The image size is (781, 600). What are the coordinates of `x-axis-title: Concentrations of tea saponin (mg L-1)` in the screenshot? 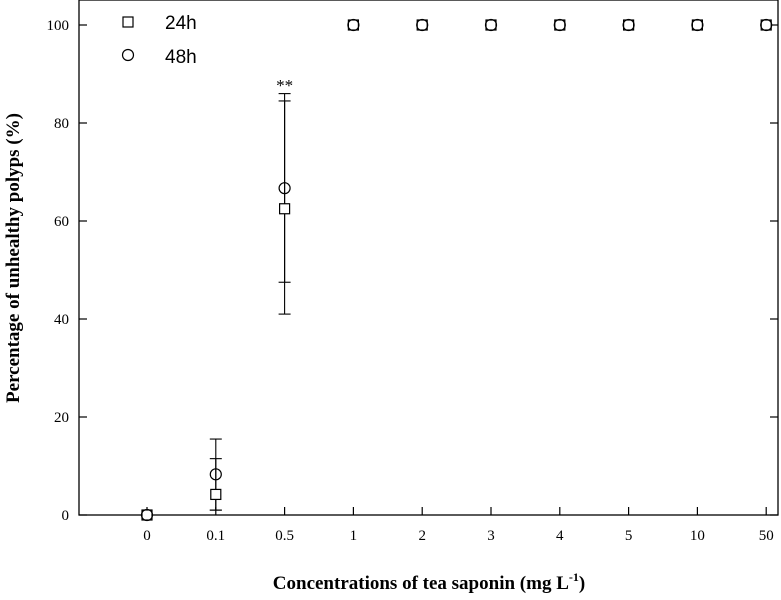 It's located at (429, 582).